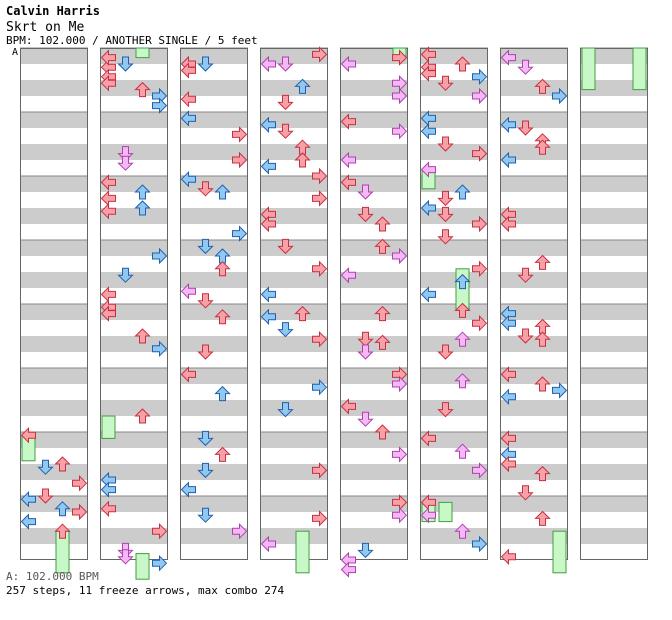 The image size is (672, 620). I want to click on section-marker: A, so click(15, 52).